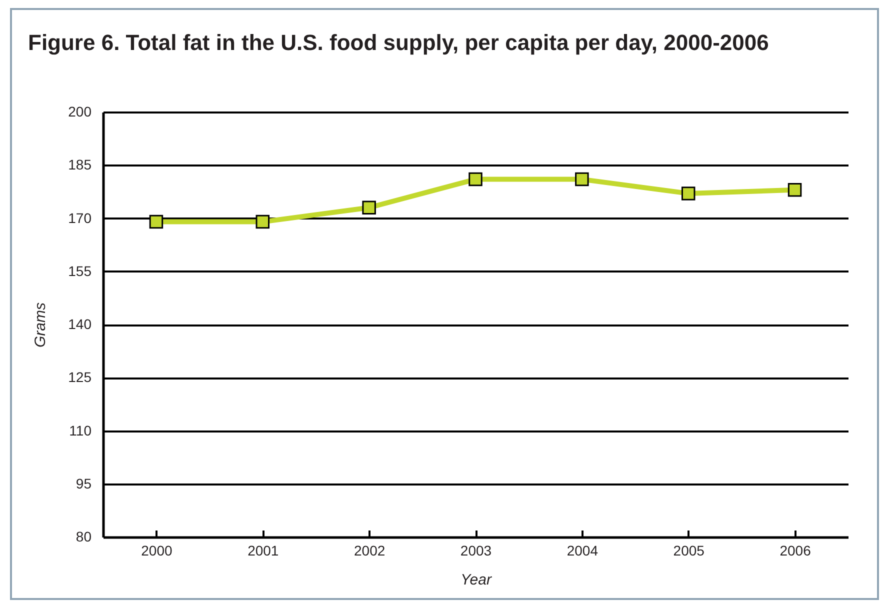  I want to click on x-tick-label: 2002, so click(370, 550).